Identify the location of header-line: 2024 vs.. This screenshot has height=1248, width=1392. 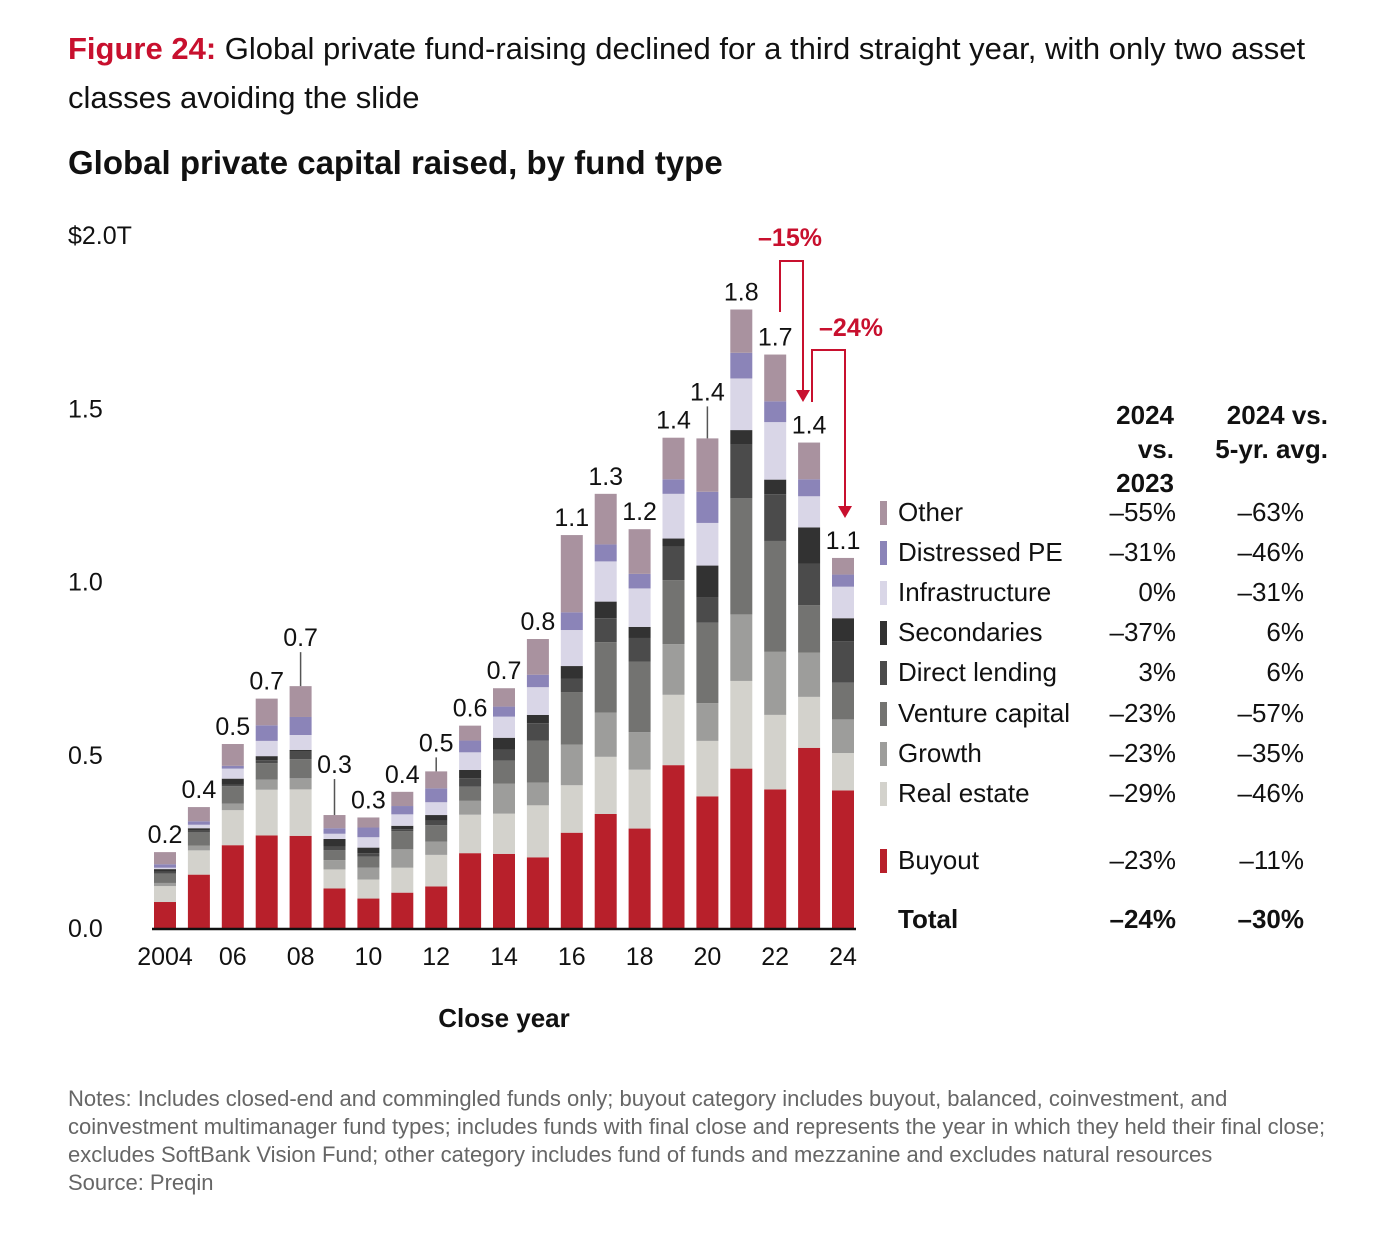
(1277, 415).